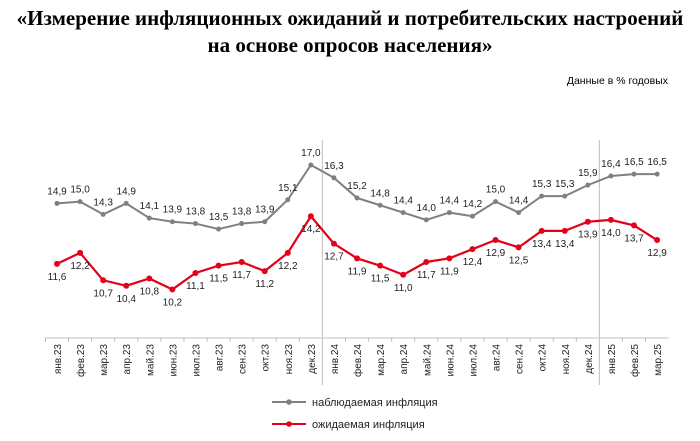 Image resolution: width=700 pixels, height=441 pixels. Describe the element at coordinates (334, 166) in the screenshot. I see `data-label: 16,3` at that location.